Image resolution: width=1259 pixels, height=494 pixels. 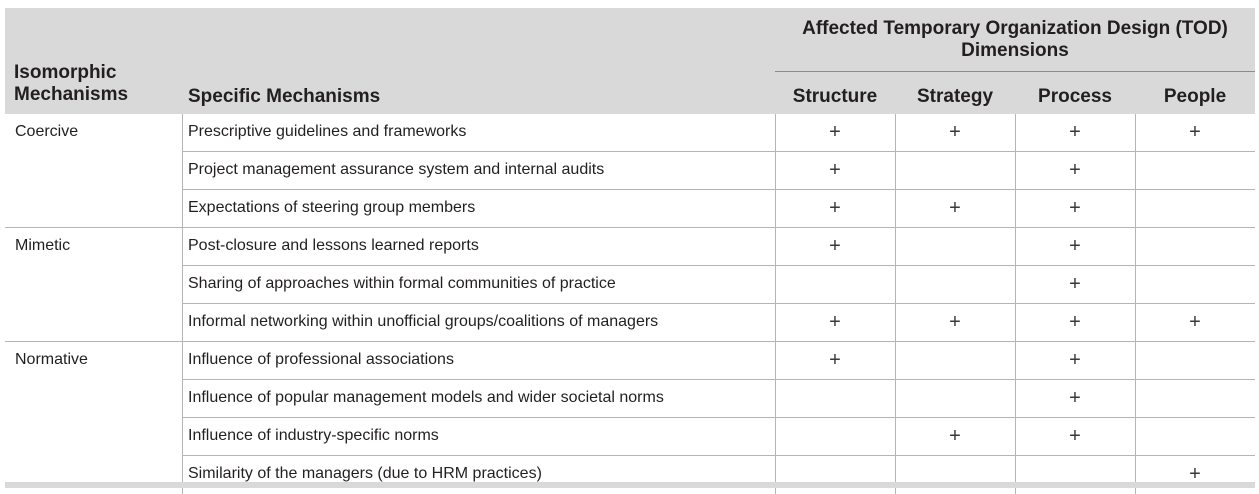 I want to click on header-people: People, so click(x=1195, y=96).